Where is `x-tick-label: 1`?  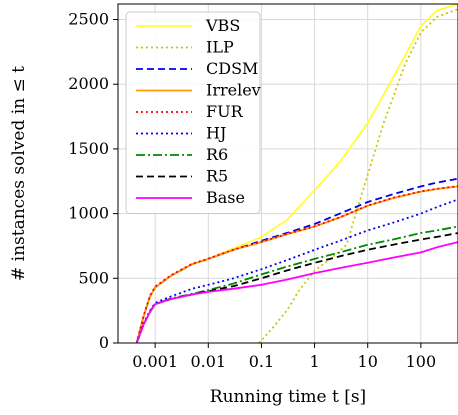 x-tick-label: 1 is located at coordinates (314, 361).